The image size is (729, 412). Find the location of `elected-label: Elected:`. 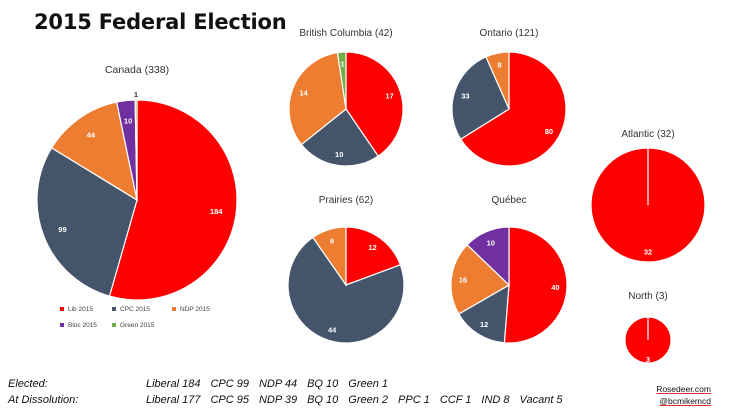

elected-label: Elected: is located at coordinates (28, 384).